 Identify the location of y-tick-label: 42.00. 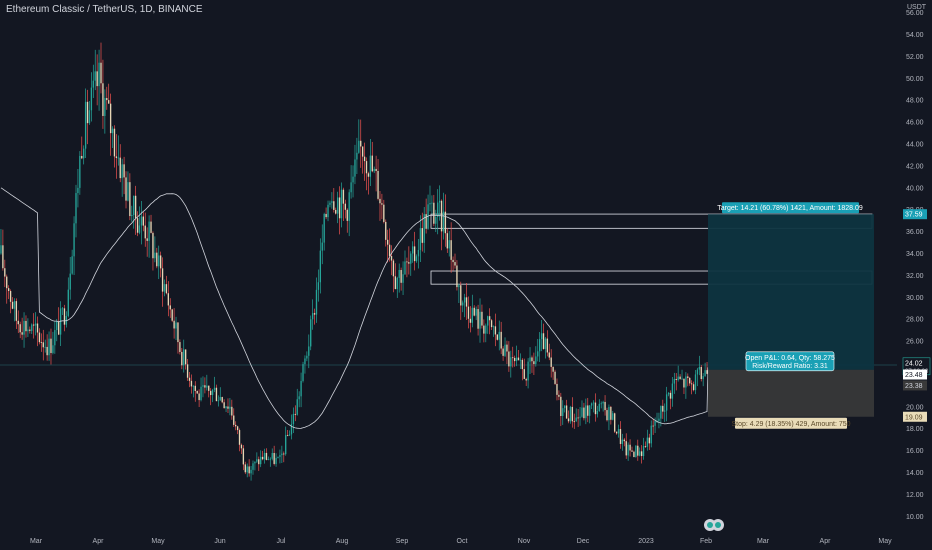
(915, 166).